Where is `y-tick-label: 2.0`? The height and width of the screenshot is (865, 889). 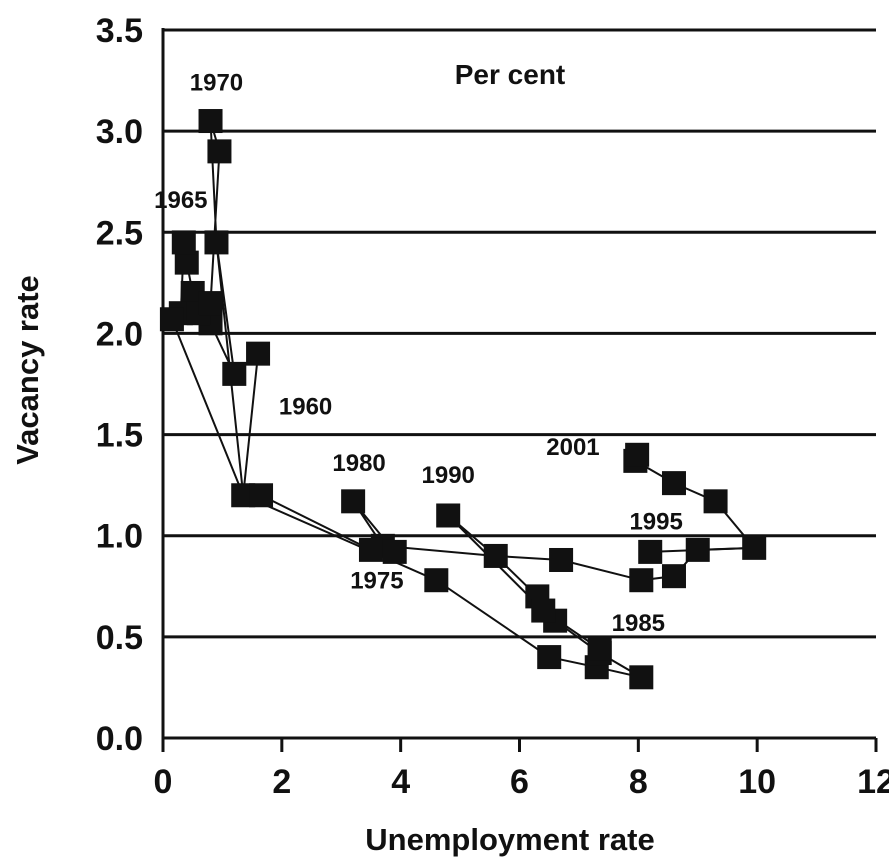 y-tick-label: 2.0 is located at coordinates (119, 334).